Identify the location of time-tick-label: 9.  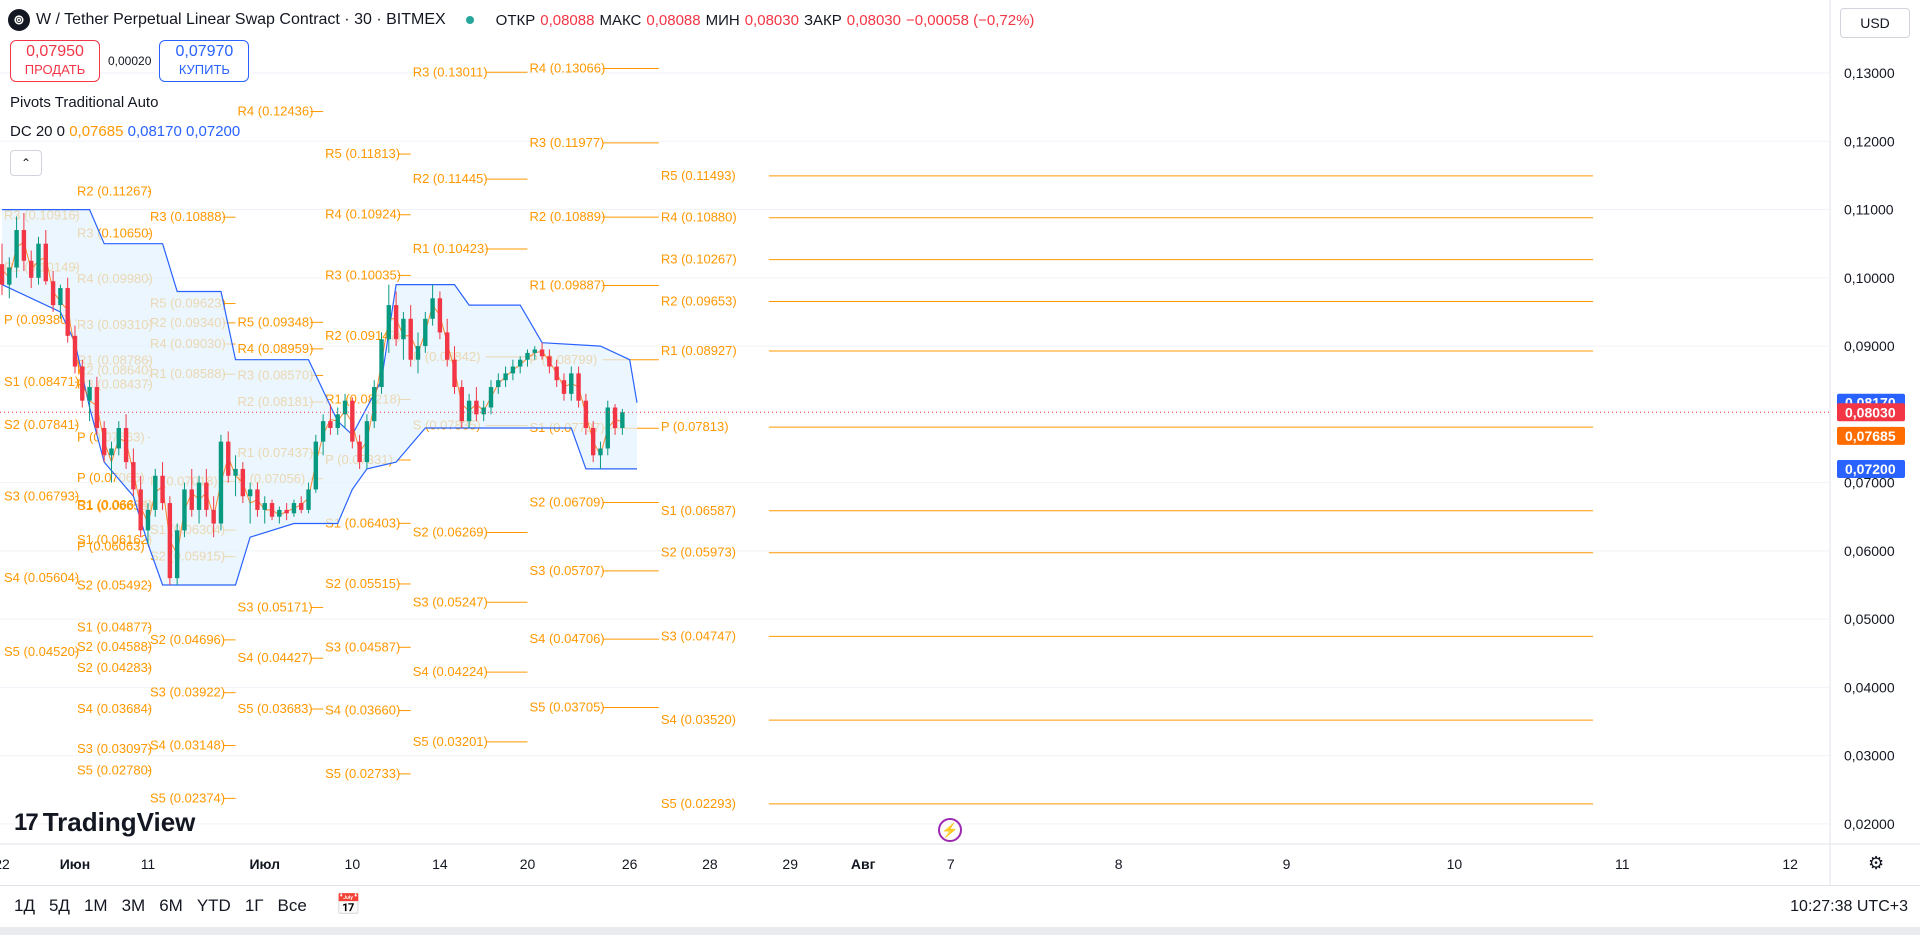
(1287, 864).